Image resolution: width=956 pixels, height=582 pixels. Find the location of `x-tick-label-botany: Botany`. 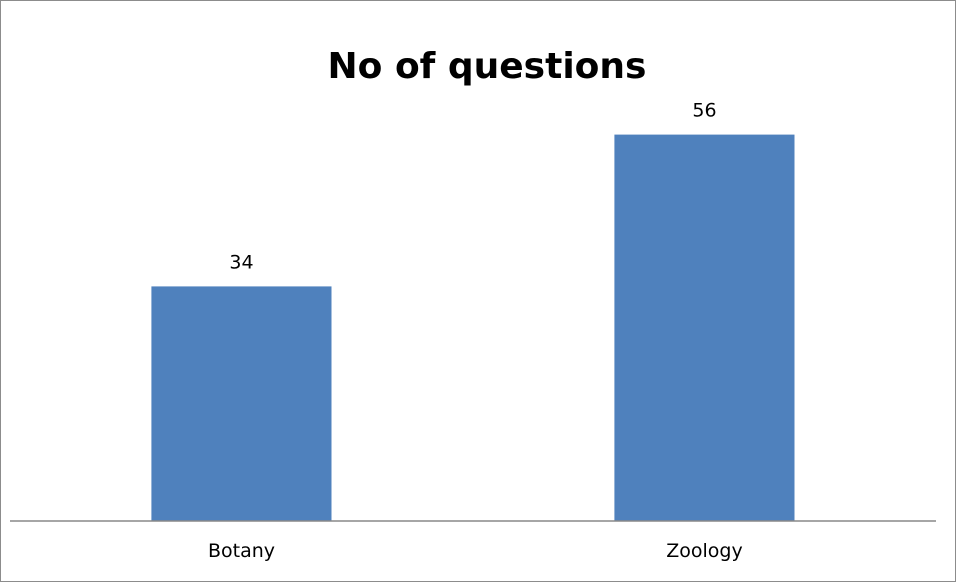

x-tick-label-botany: Botany is located at coordinates (241, 551).